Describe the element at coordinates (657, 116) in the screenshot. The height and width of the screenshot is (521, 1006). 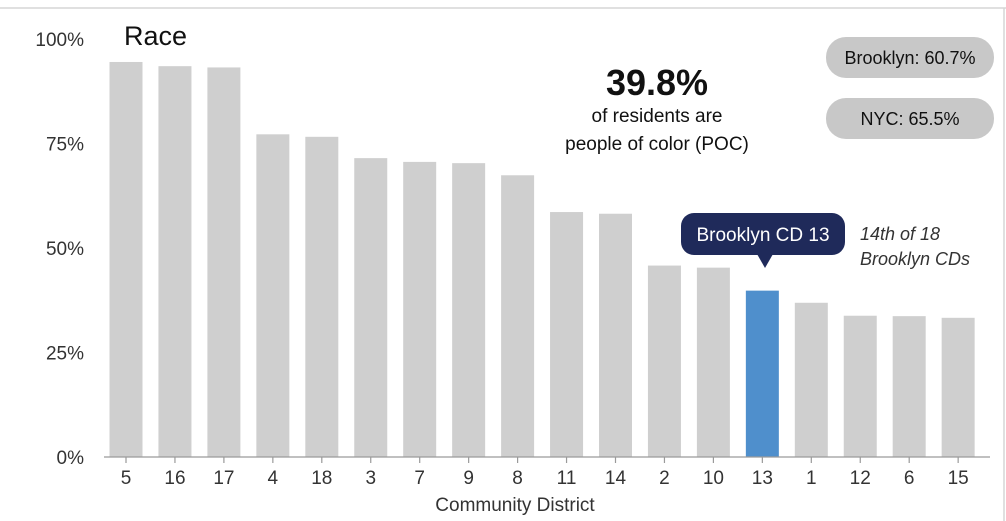
I see `stat-line1: of residents are` at that location.